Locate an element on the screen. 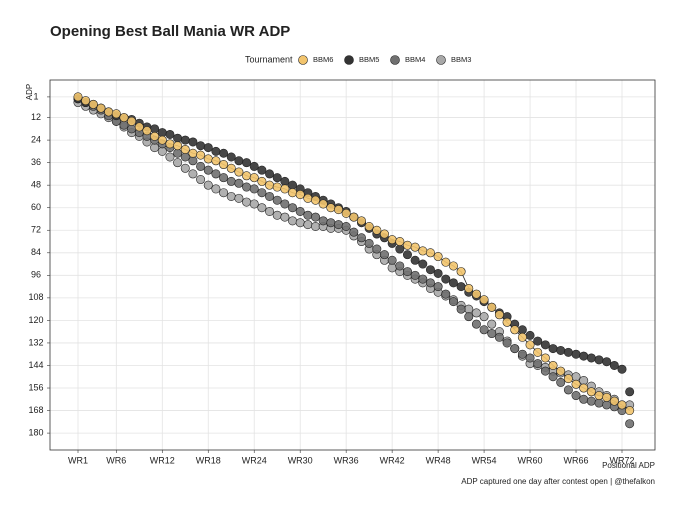  legend-label: BBM6 is located at coordinates (323, 59).